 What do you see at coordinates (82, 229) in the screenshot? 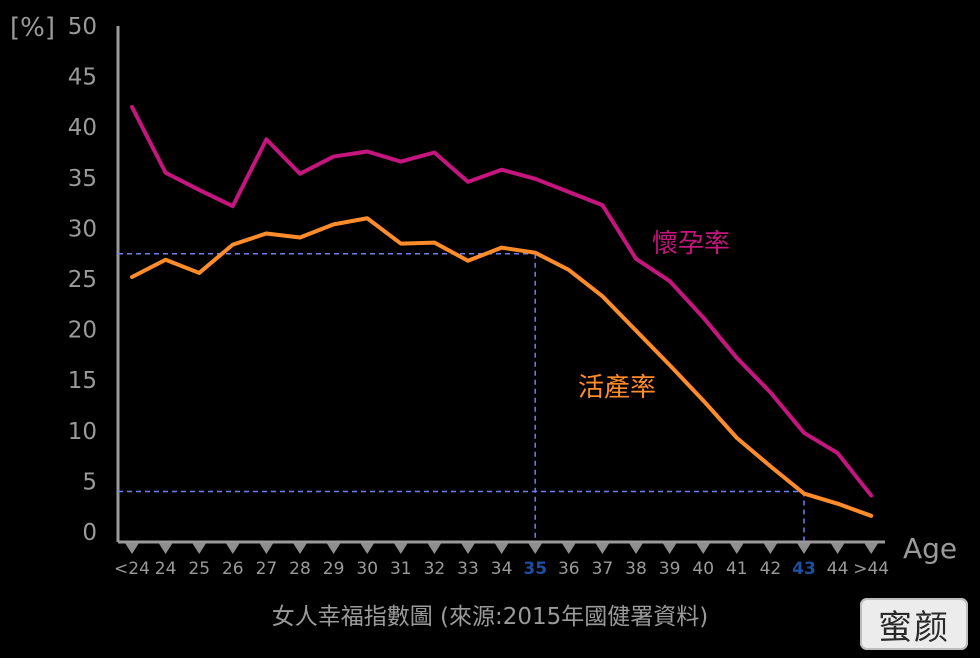
I see `y-tick-label: 30` at bounding box center [82, 229].